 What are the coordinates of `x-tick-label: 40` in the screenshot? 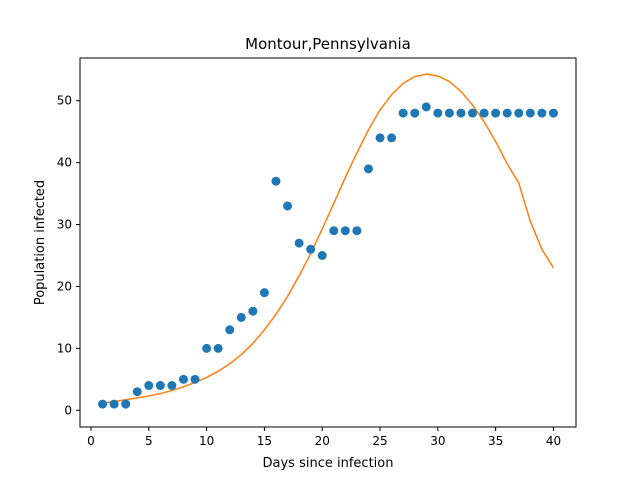 It's located at (553, 441).